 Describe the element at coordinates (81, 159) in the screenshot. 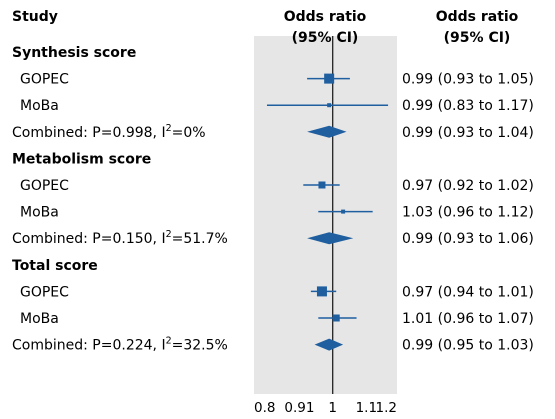

I see `section-title: Metabolism score` at that location.